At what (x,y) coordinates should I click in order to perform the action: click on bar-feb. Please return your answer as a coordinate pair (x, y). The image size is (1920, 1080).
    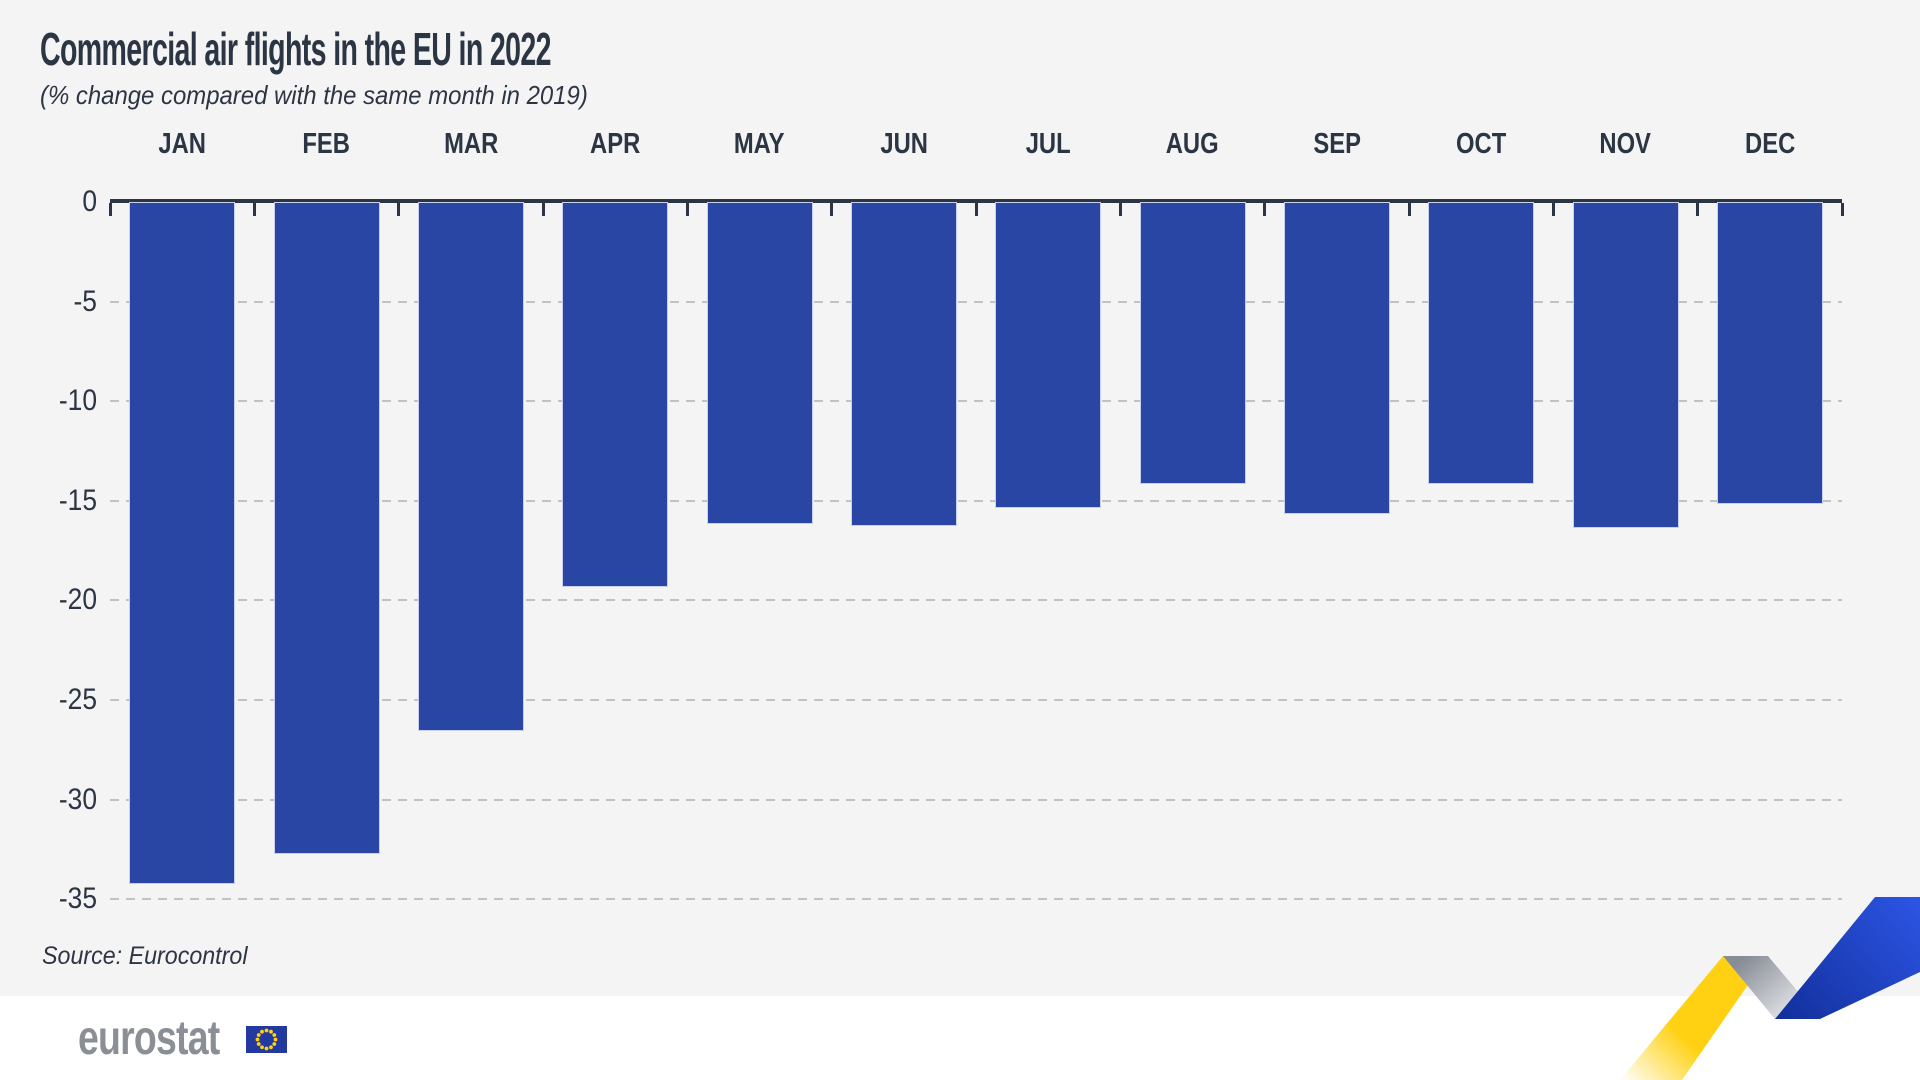
    Looking at the image, I should click on (326, 528).